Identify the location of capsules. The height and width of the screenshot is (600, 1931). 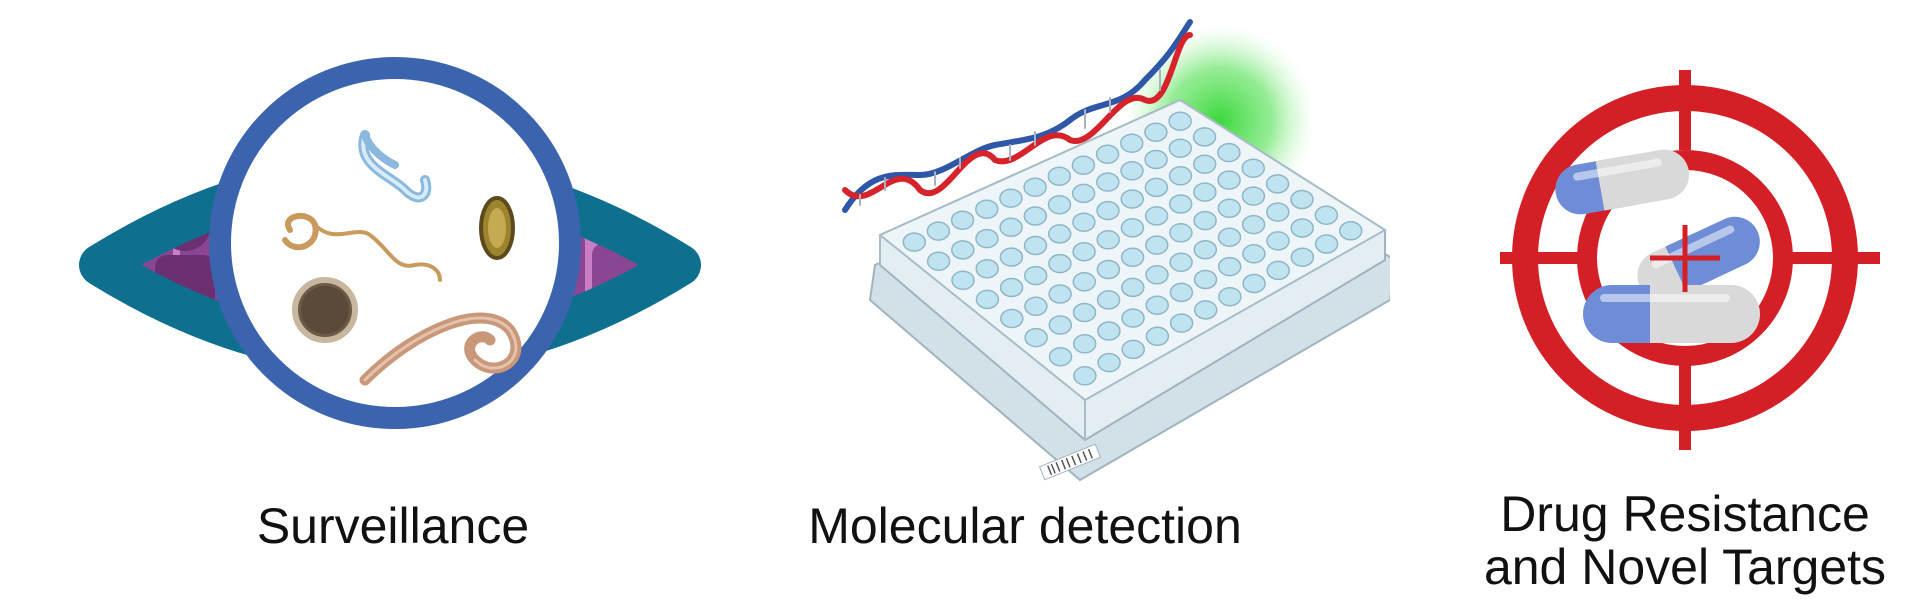
(1657, 246).